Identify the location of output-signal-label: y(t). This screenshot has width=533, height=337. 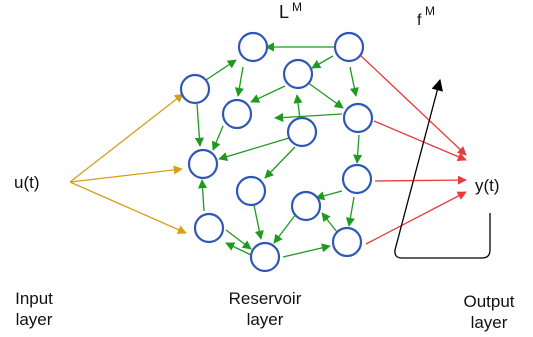
(487, 185).